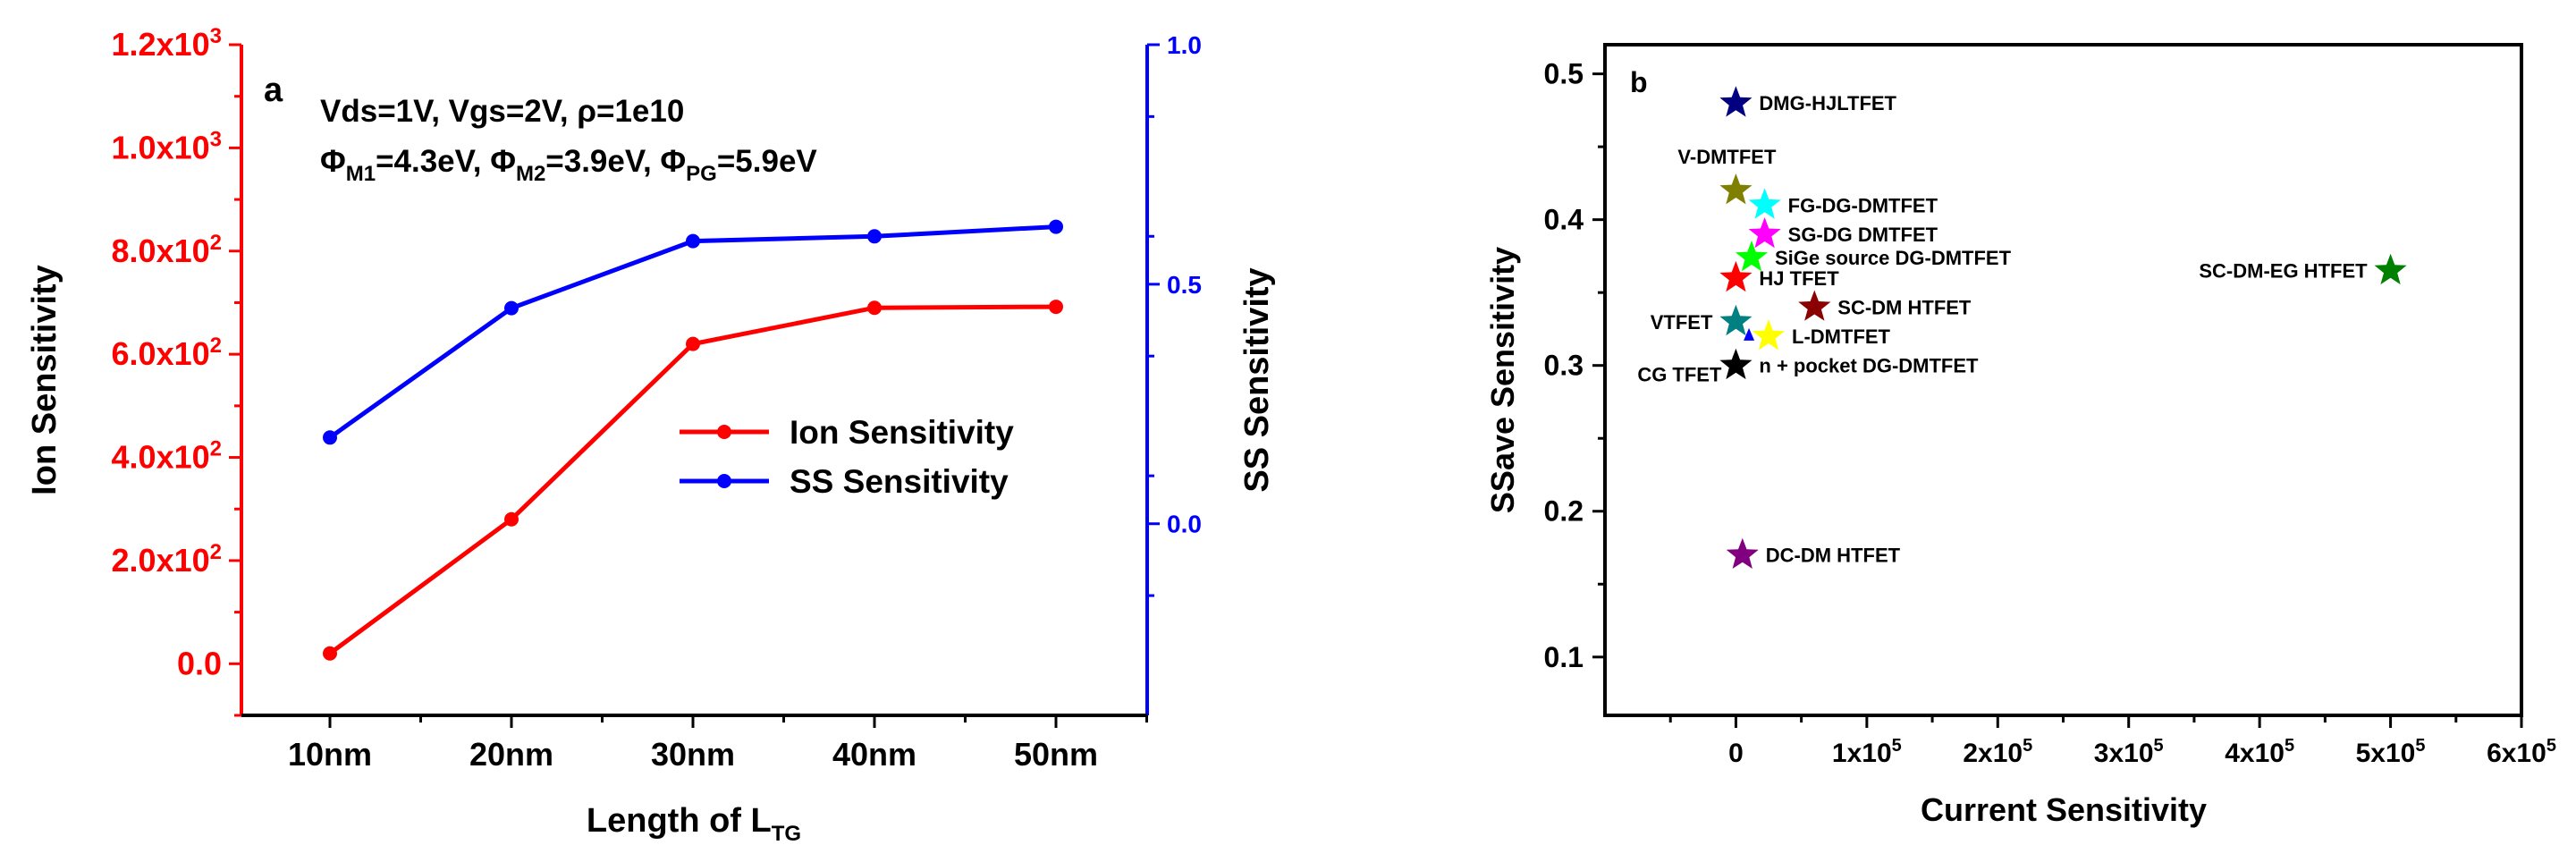 The height and width of the screenshot is (862, 2576). I want to click on left-tick-label: 4.0x10², so click(167, 457).